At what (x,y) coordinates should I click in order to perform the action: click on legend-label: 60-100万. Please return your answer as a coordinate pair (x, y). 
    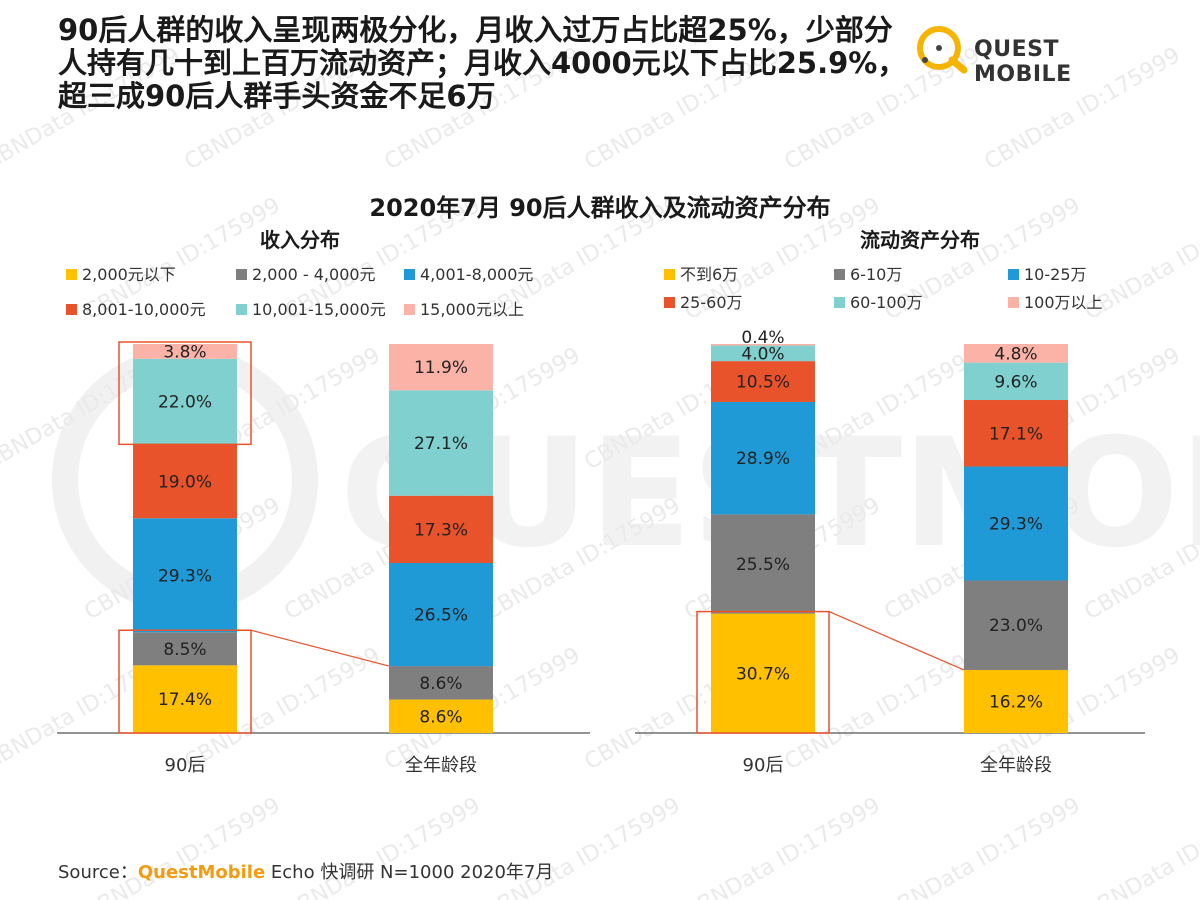
    Looking at the image, I should click on (886, 302).